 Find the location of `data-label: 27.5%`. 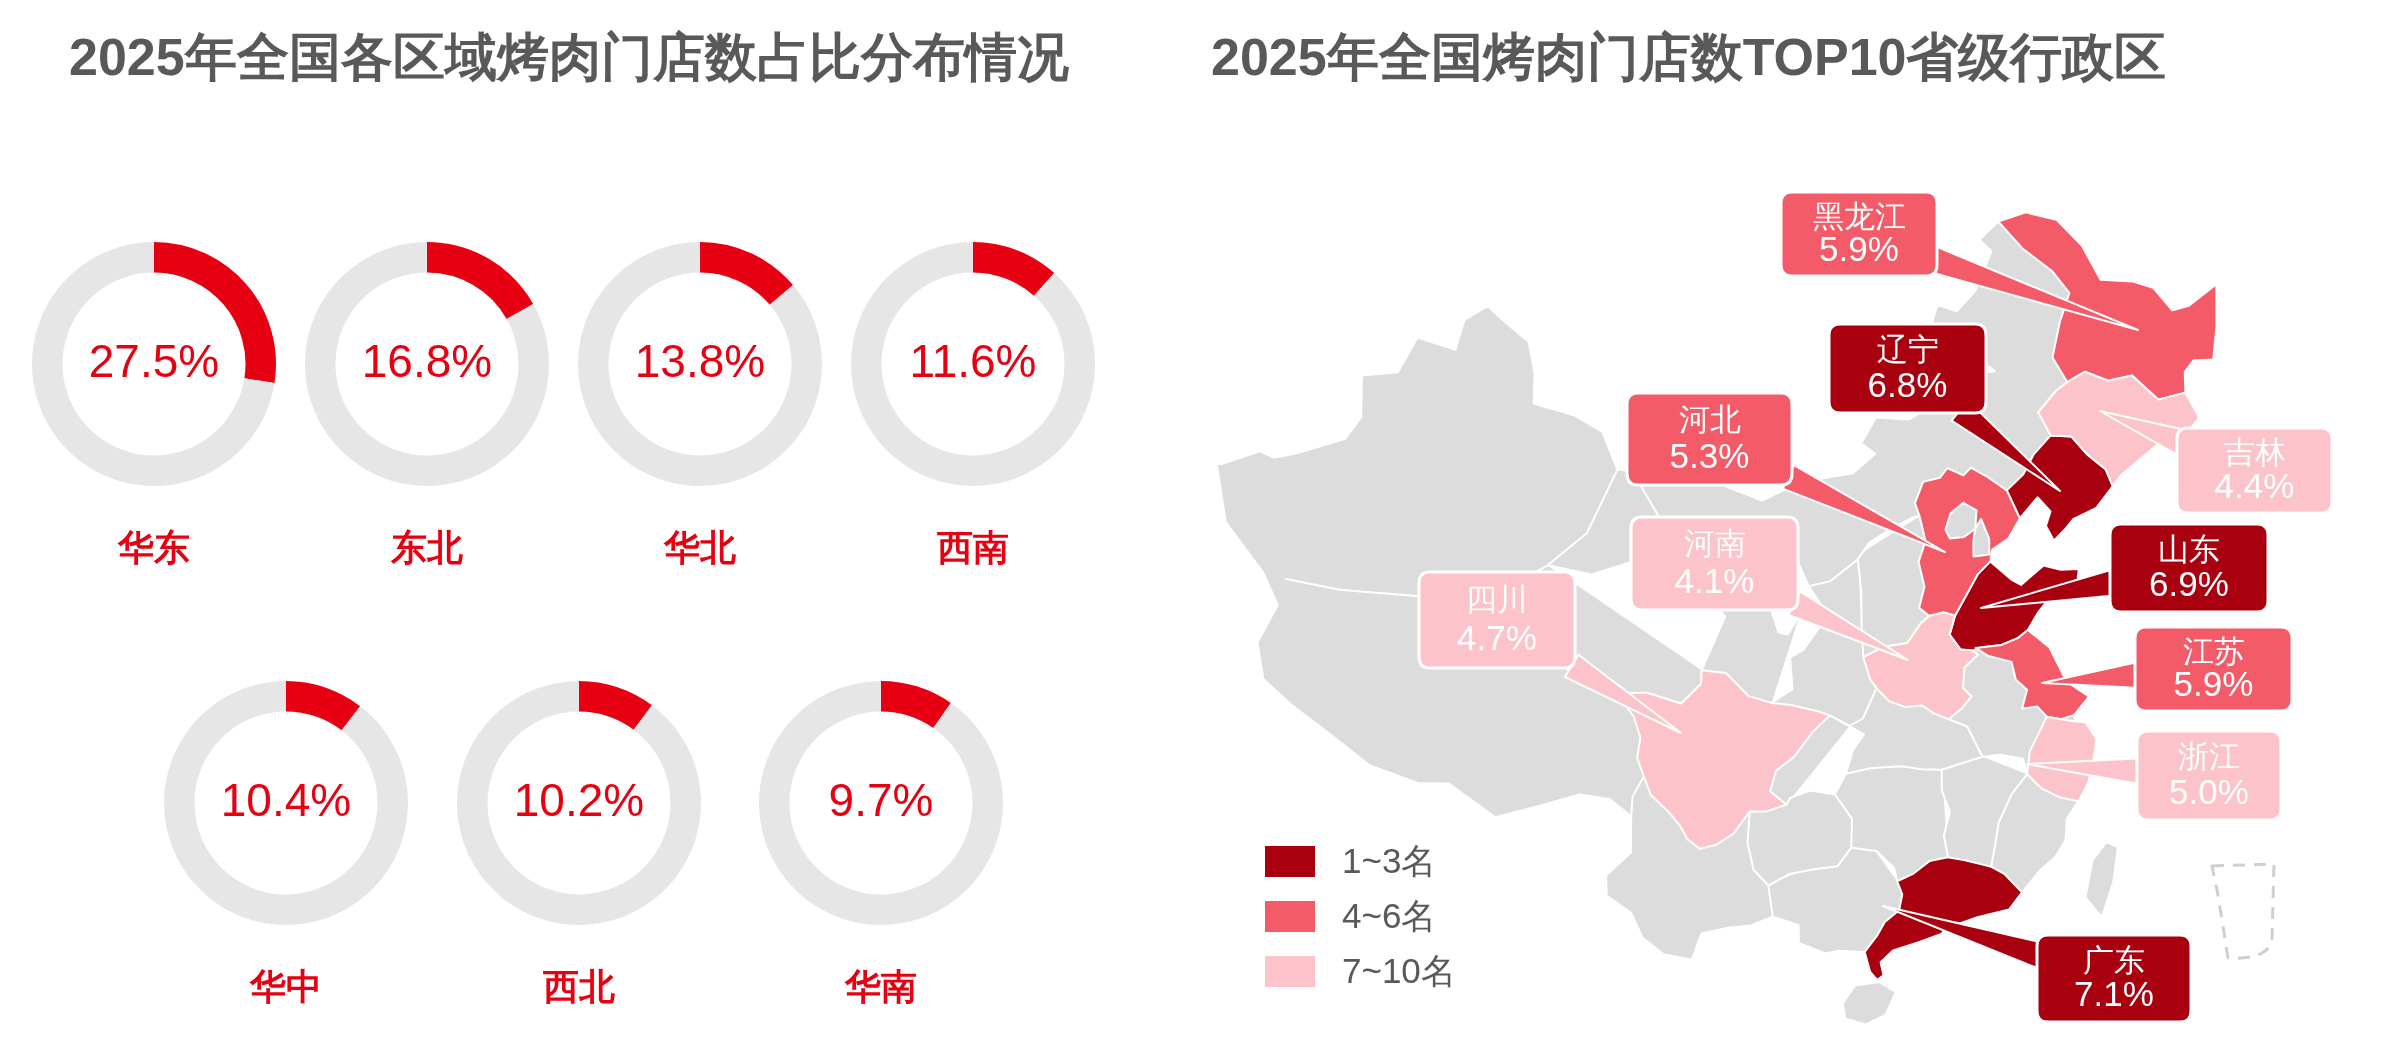

data-label: 27.5% is located at coordinates (154, 360).